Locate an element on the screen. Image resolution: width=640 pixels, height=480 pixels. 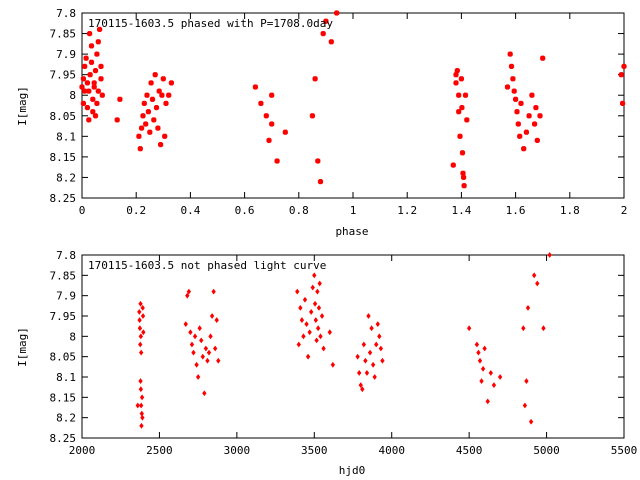
phased-x-tick-label: 1.4 is located at coordinates (461, 210).